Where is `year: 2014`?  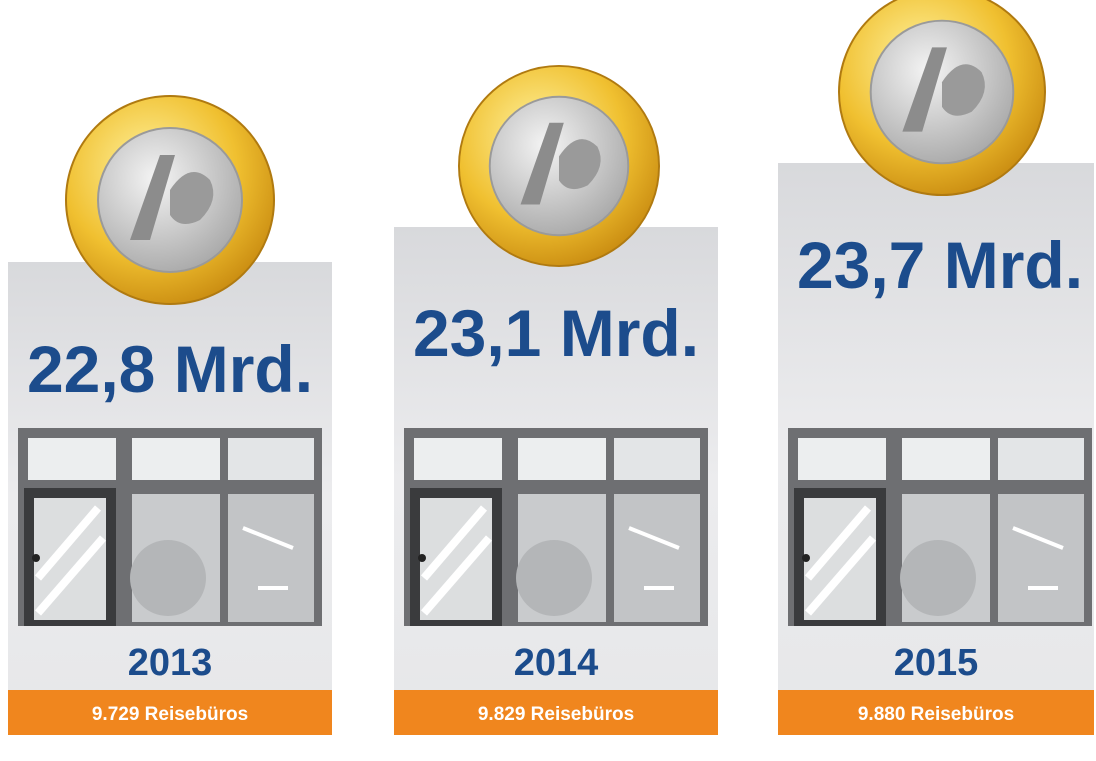 year: 2014 is located at coordinates (556, 663).